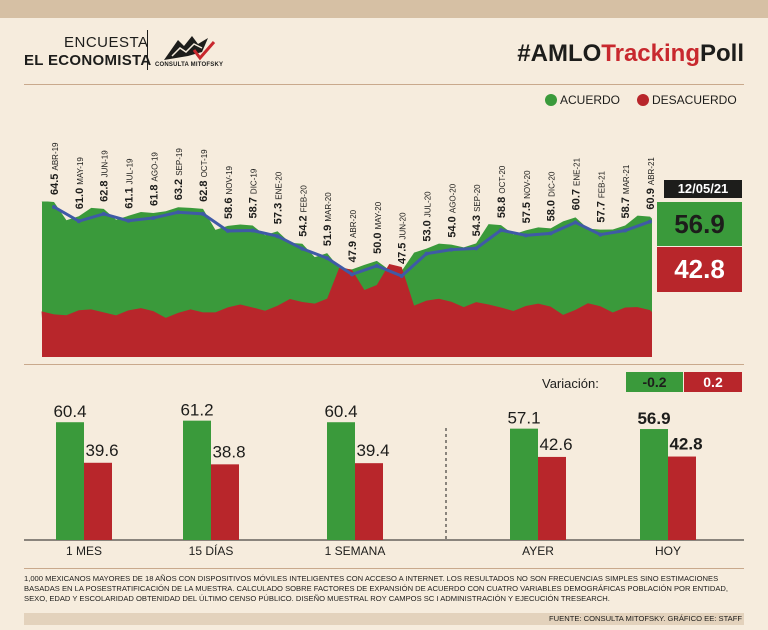  What do you see at coordinates (694, 100) in the screenshot?
I see `legend-desacuerdo-label: DESACUERDO` at bounding box center [694, 100].